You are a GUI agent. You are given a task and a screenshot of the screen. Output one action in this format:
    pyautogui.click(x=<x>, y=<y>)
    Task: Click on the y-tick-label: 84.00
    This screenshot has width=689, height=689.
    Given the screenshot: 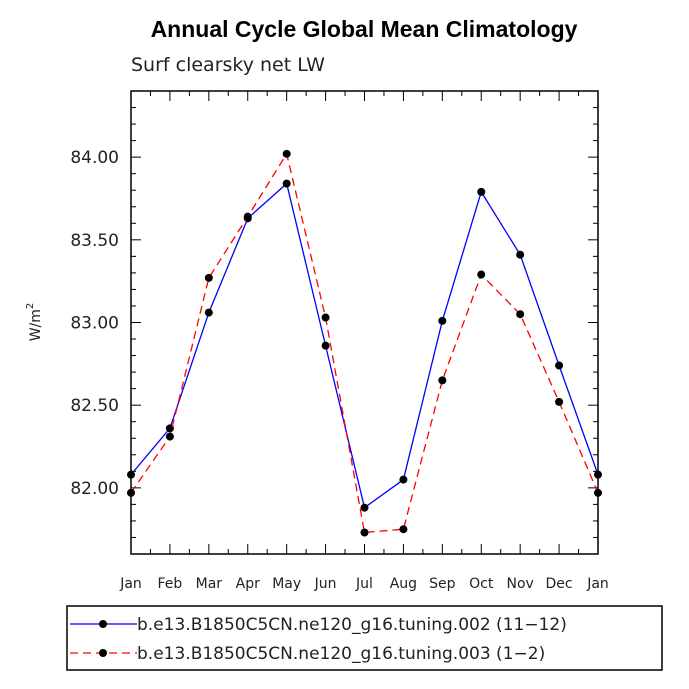 What is the action you would take?
    pyautogui.click(x=94, y=158)
    